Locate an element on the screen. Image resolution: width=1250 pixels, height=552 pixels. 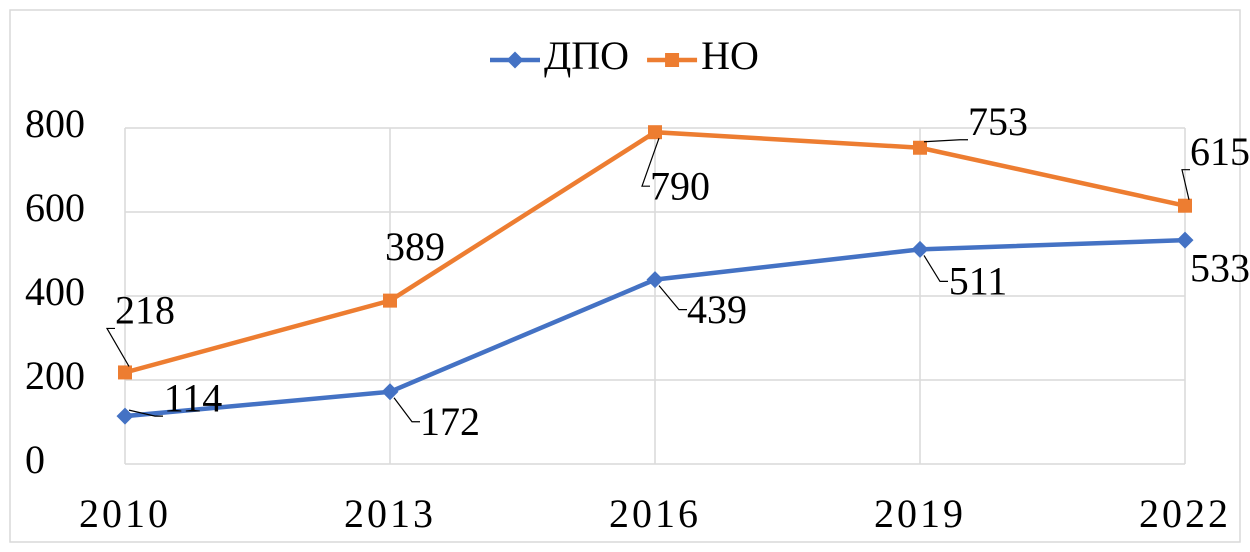
x-tick-label: 2022 is located at coordinates (1185, 513).